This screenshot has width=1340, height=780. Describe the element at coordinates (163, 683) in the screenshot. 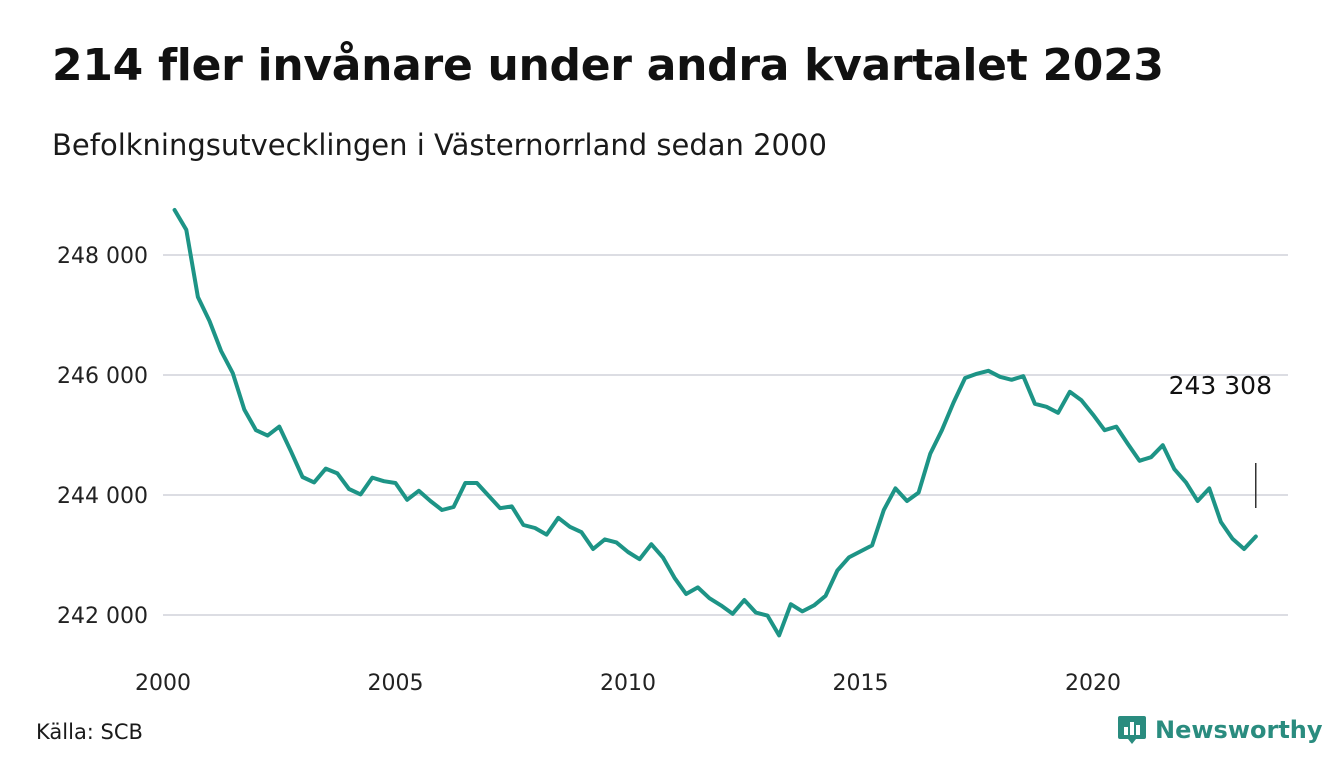

I see `x-tick-label: 2000` at that location.